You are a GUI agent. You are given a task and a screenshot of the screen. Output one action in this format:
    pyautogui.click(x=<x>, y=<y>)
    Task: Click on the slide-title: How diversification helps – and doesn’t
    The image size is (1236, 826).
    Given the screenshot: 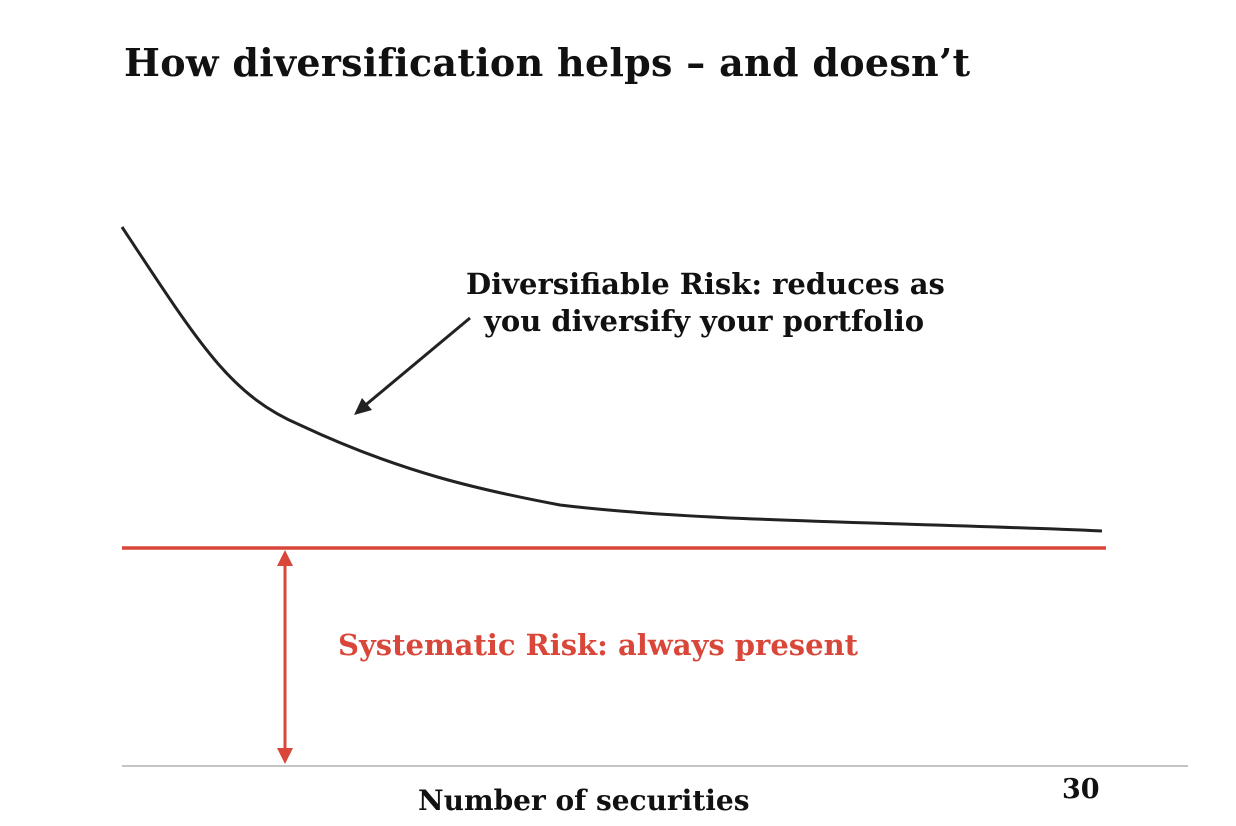 What is the action you would take?
    pyautogui.click(x=547, y=62)
    